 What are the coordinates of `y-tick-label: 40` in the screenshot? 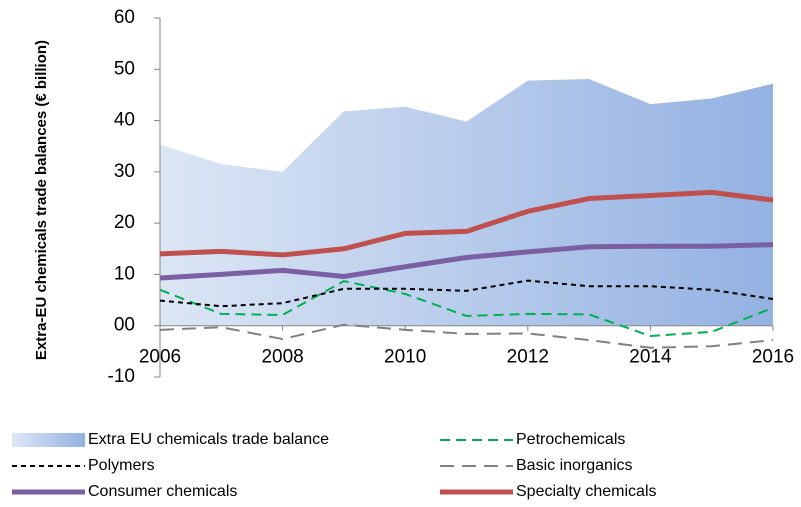 It's located at (124, 120).